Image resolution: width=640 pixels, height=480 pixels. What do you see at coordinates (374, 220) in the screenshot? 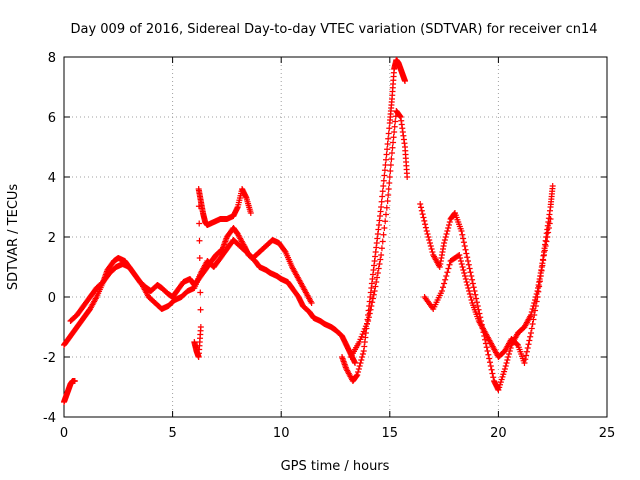
I see `series-storm-rise` at bounding box center [374, 220].